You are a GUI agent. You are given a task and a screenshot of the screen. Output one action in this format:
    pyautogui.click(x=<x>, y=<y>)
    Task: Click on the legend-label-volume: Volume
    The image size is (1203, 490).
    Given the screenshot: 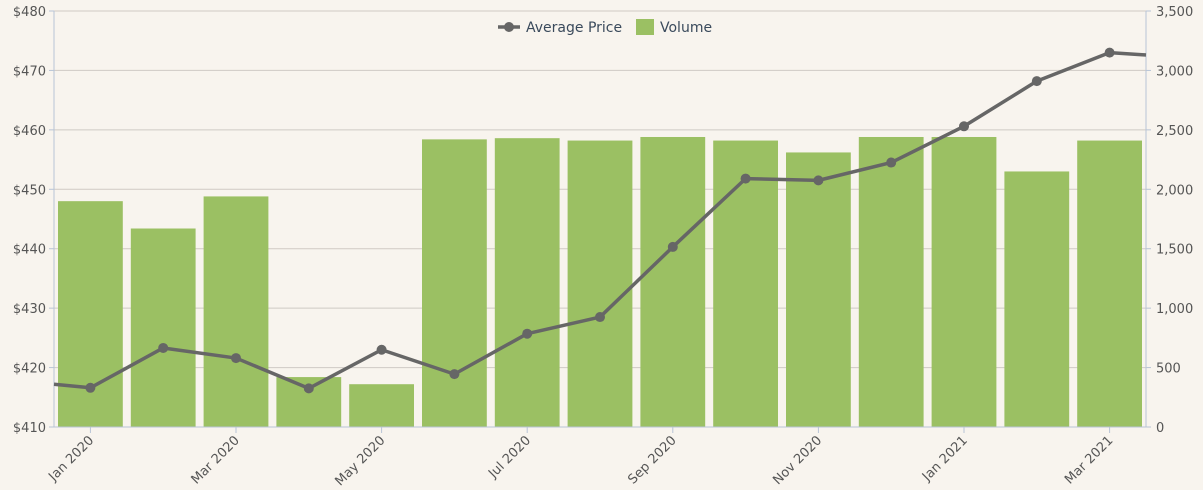 What is the action you would take?
    pyautogui.click(x=686, y=28)
    